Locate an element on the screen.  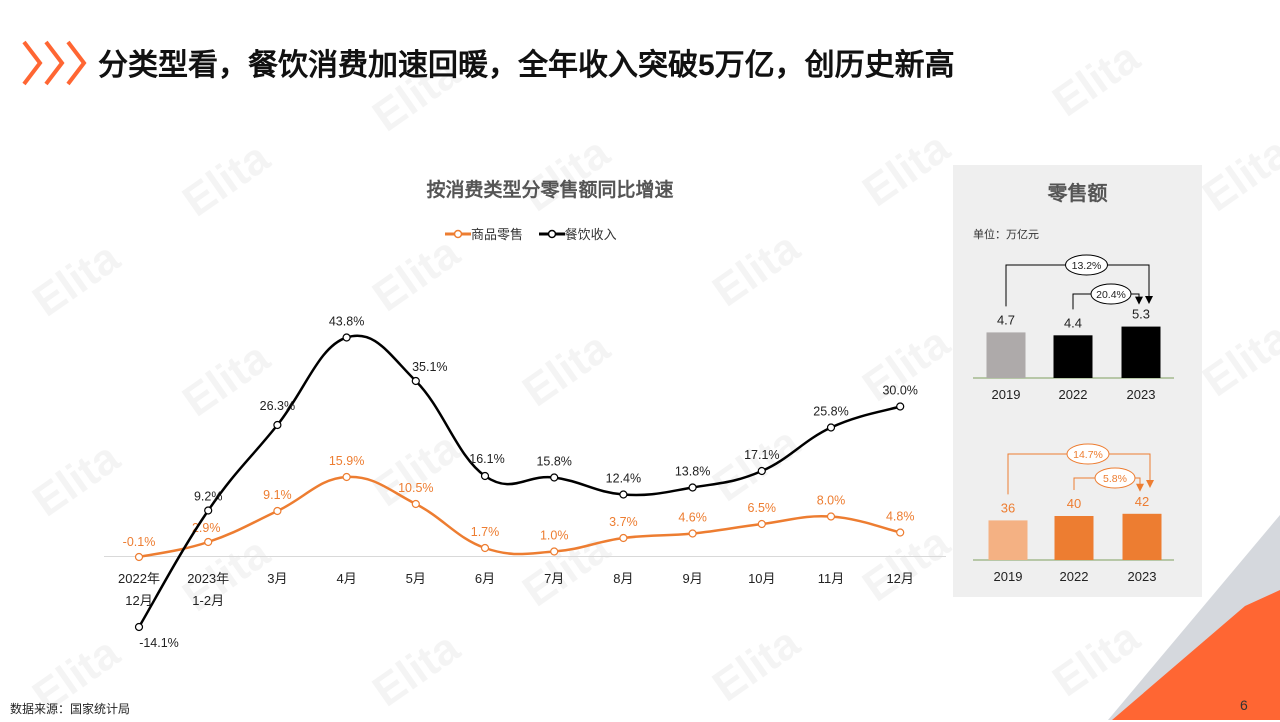
x-tick-label: 8月 is located at coordinates (623, 578).